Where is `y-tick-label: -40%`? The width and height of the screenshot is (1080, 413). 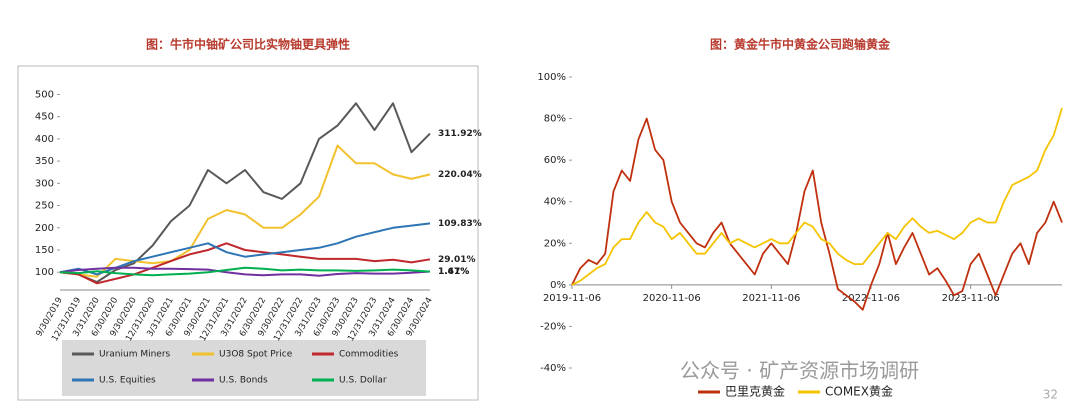
y-tick-label: -40% is located at coordinates (553, 368).